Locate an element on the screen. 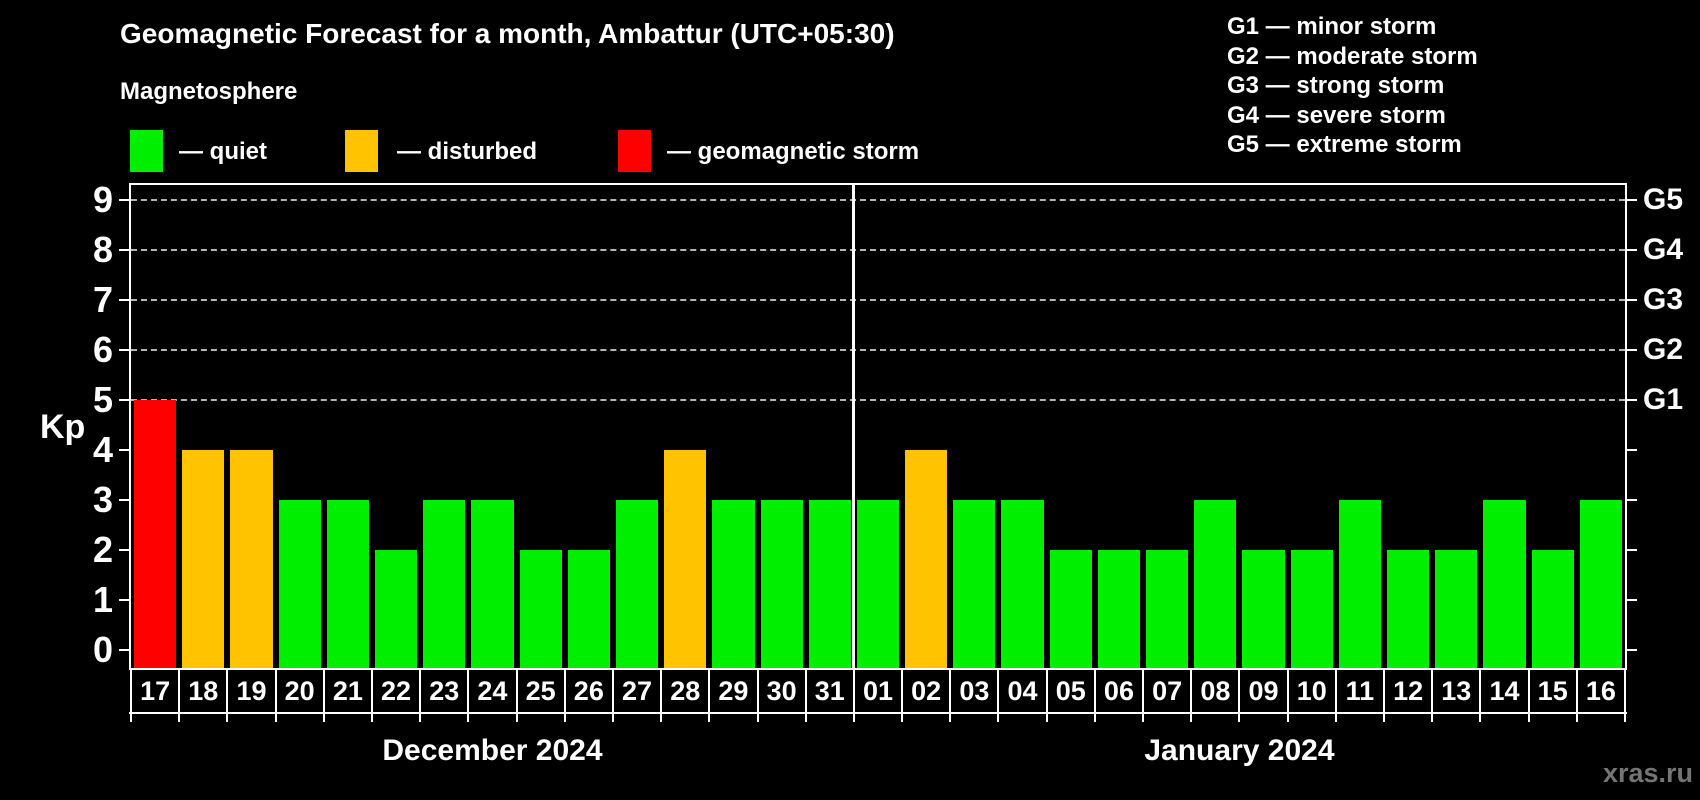  day-label-dec-23: 23 is located at coordinates (444, 691).